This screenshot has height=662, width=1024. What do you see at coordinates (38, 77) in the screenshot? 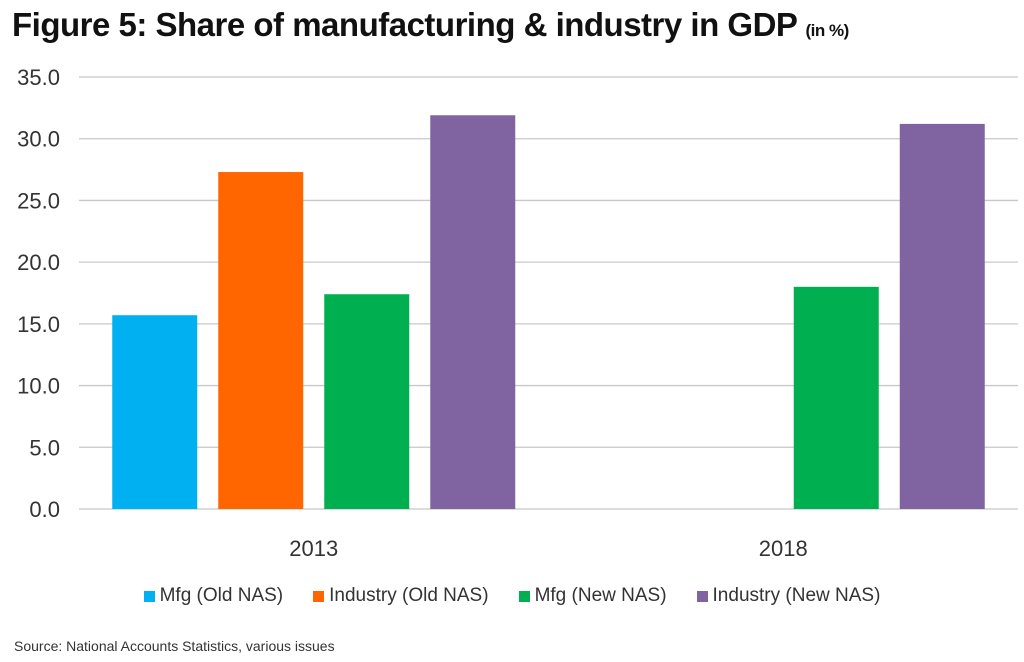
I see `y-tick-label: 35.0` at bounding box center [38, 77].